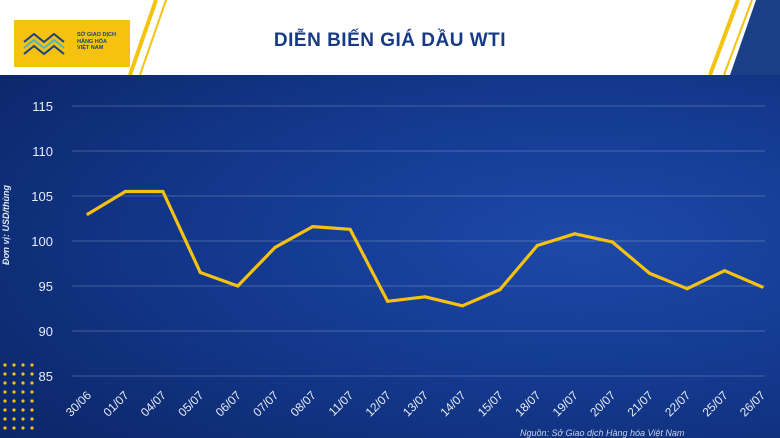  What do you see at coordinates (42, 241) in the screenshot?
I see `y-tick-label: 100` at bounding box center [42, 241].